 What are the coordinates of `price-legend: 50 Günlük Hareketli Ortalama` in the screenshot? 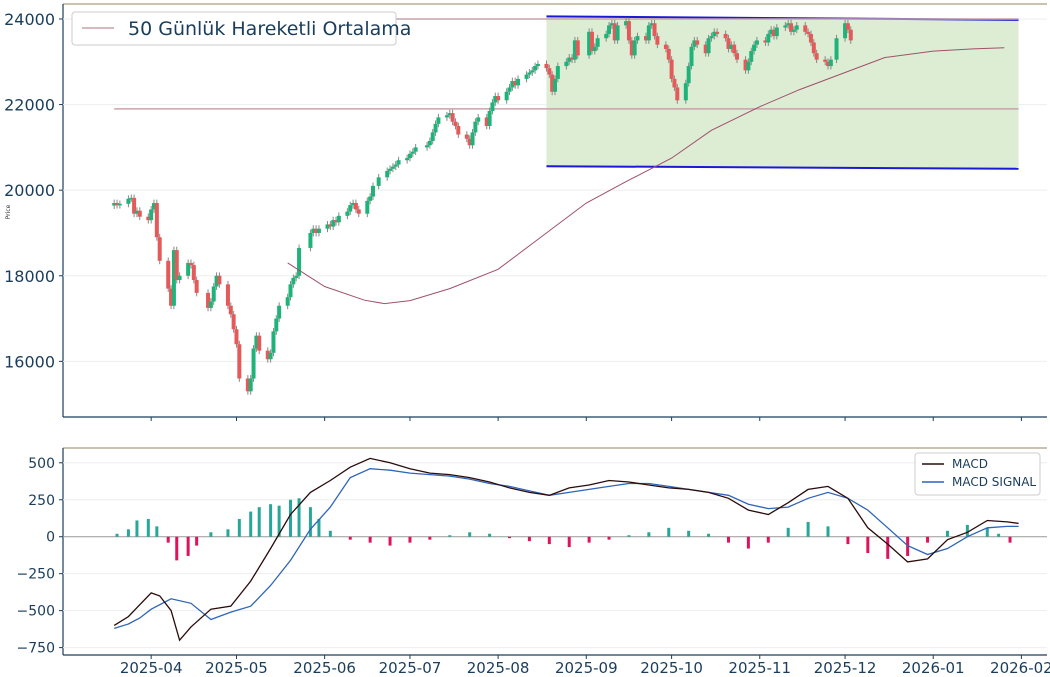 It's located at (241, 28).